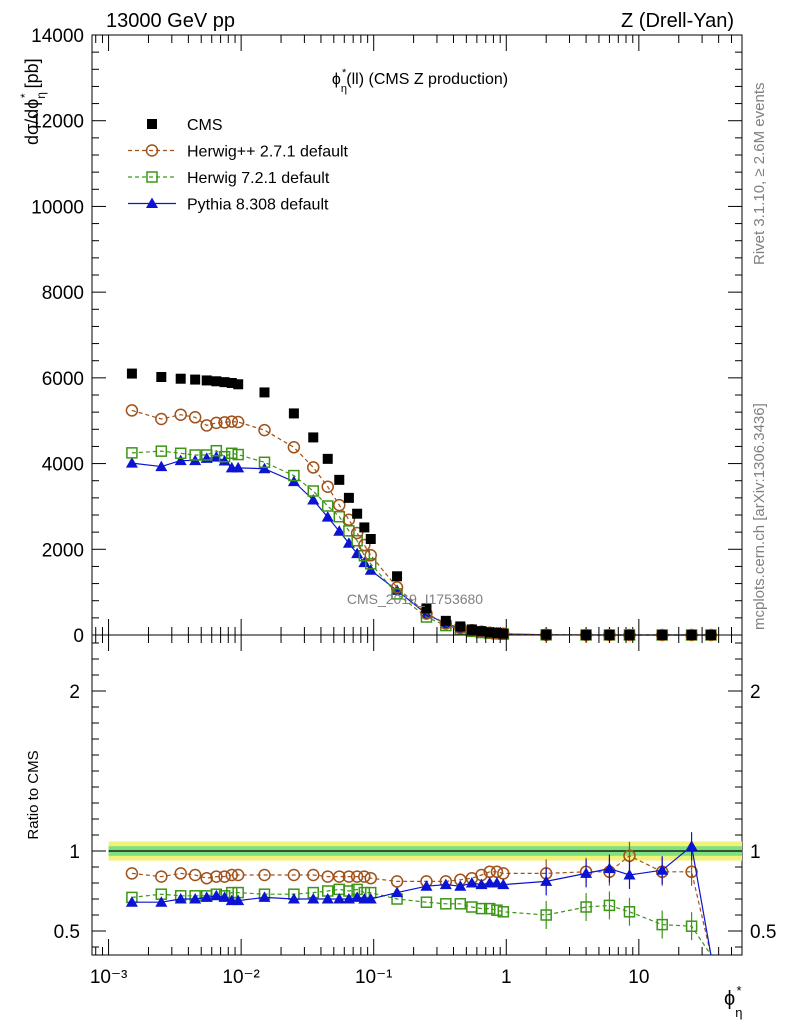  What do you see at coordinates (506, 977) in the screenshot?
I see `xtick-label: 1` at bounding box center [506, 977].